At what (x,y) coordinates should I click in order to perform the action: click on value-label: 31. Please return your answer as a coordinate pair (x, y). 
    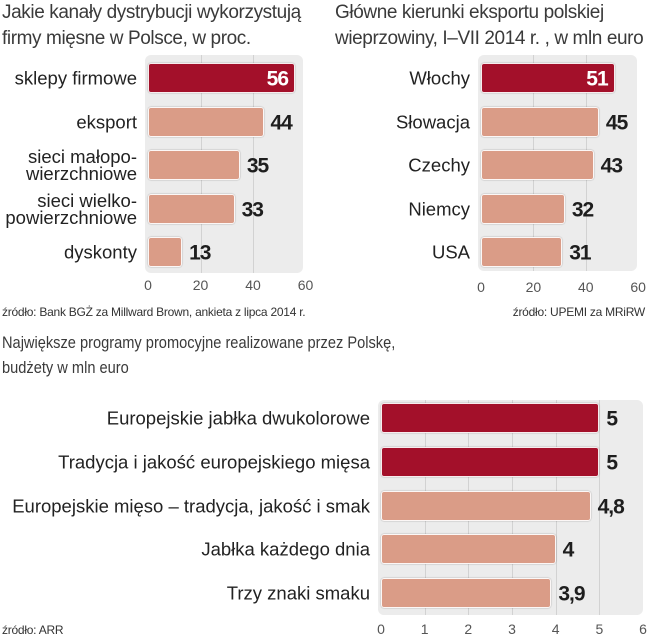
    Looking at the image, I should click on (580, 253).